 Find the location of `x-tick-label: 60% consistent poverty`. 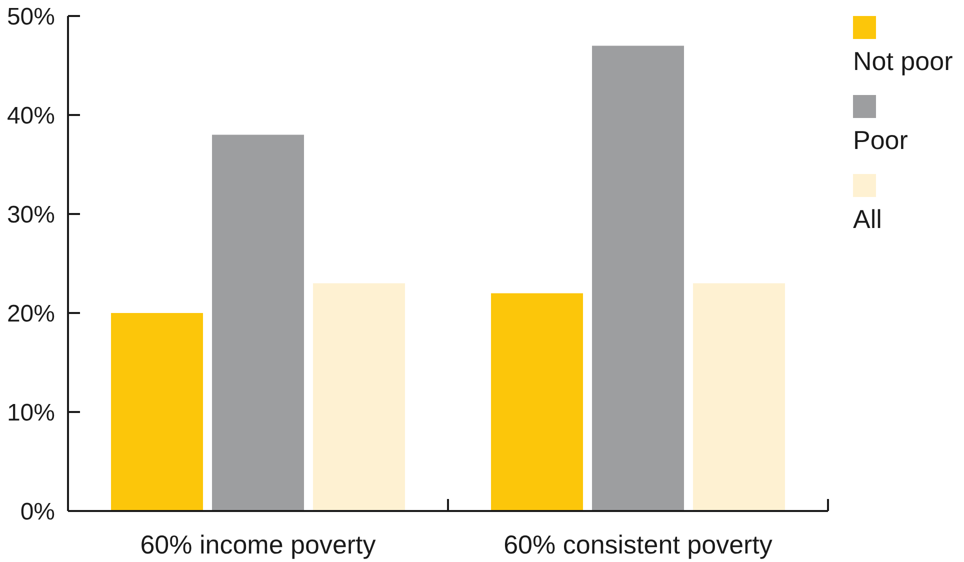

x-tick-label: 60% consistent poverty is located at coordinates (638, 544).